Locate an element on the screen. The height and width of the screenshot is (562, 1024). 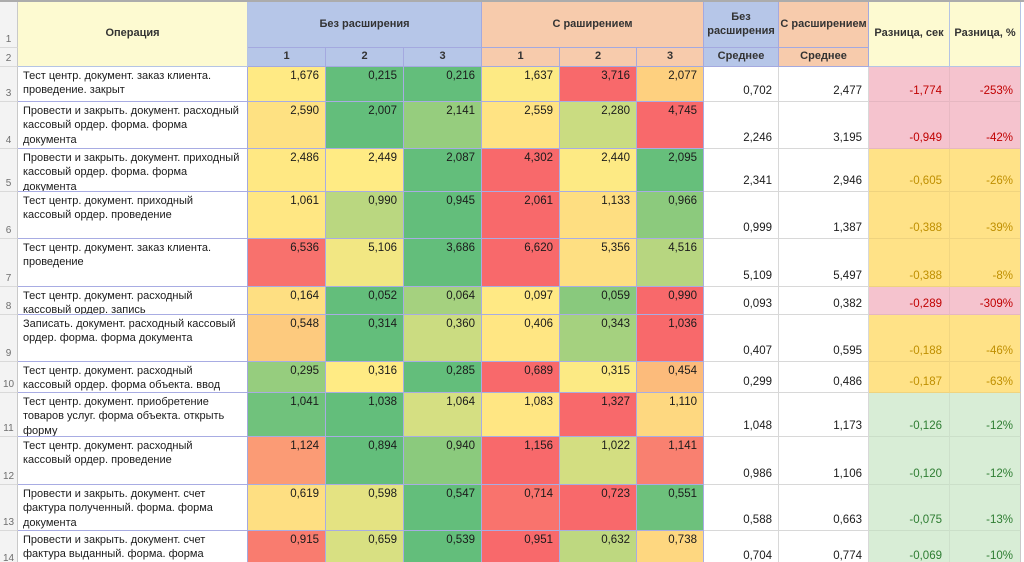
cell-run-value: 4,516 is located at coordinates (670, 263).